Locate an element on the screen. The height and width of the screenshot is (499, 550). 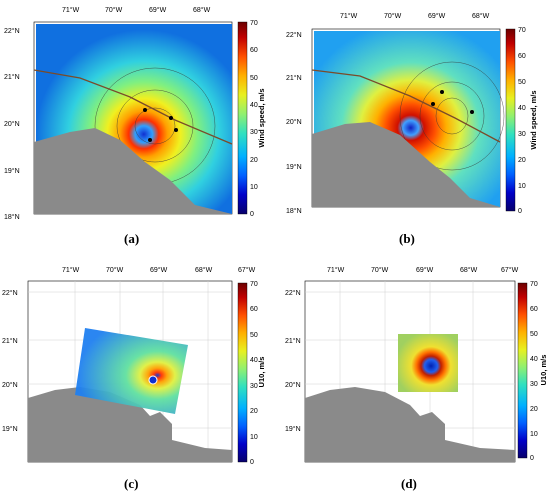
land-d is located at coordinates (410, 424).